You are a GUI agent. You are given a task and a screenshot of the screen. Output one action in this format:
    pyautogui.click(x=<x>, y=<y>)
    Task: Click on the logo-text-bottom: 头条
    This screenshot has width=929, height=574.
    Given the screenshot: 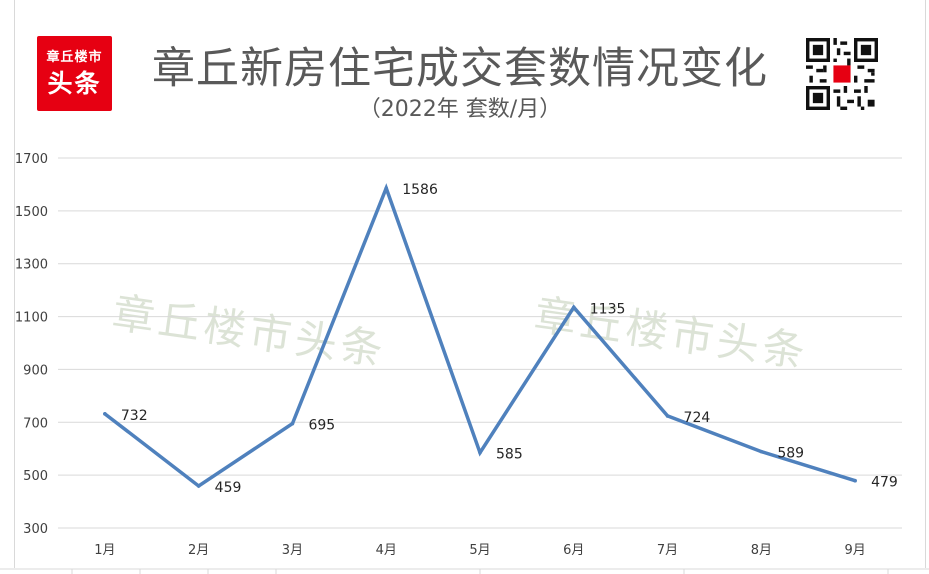 What is the action you would take?
    pyautogui.click(x=74, y=83)
    